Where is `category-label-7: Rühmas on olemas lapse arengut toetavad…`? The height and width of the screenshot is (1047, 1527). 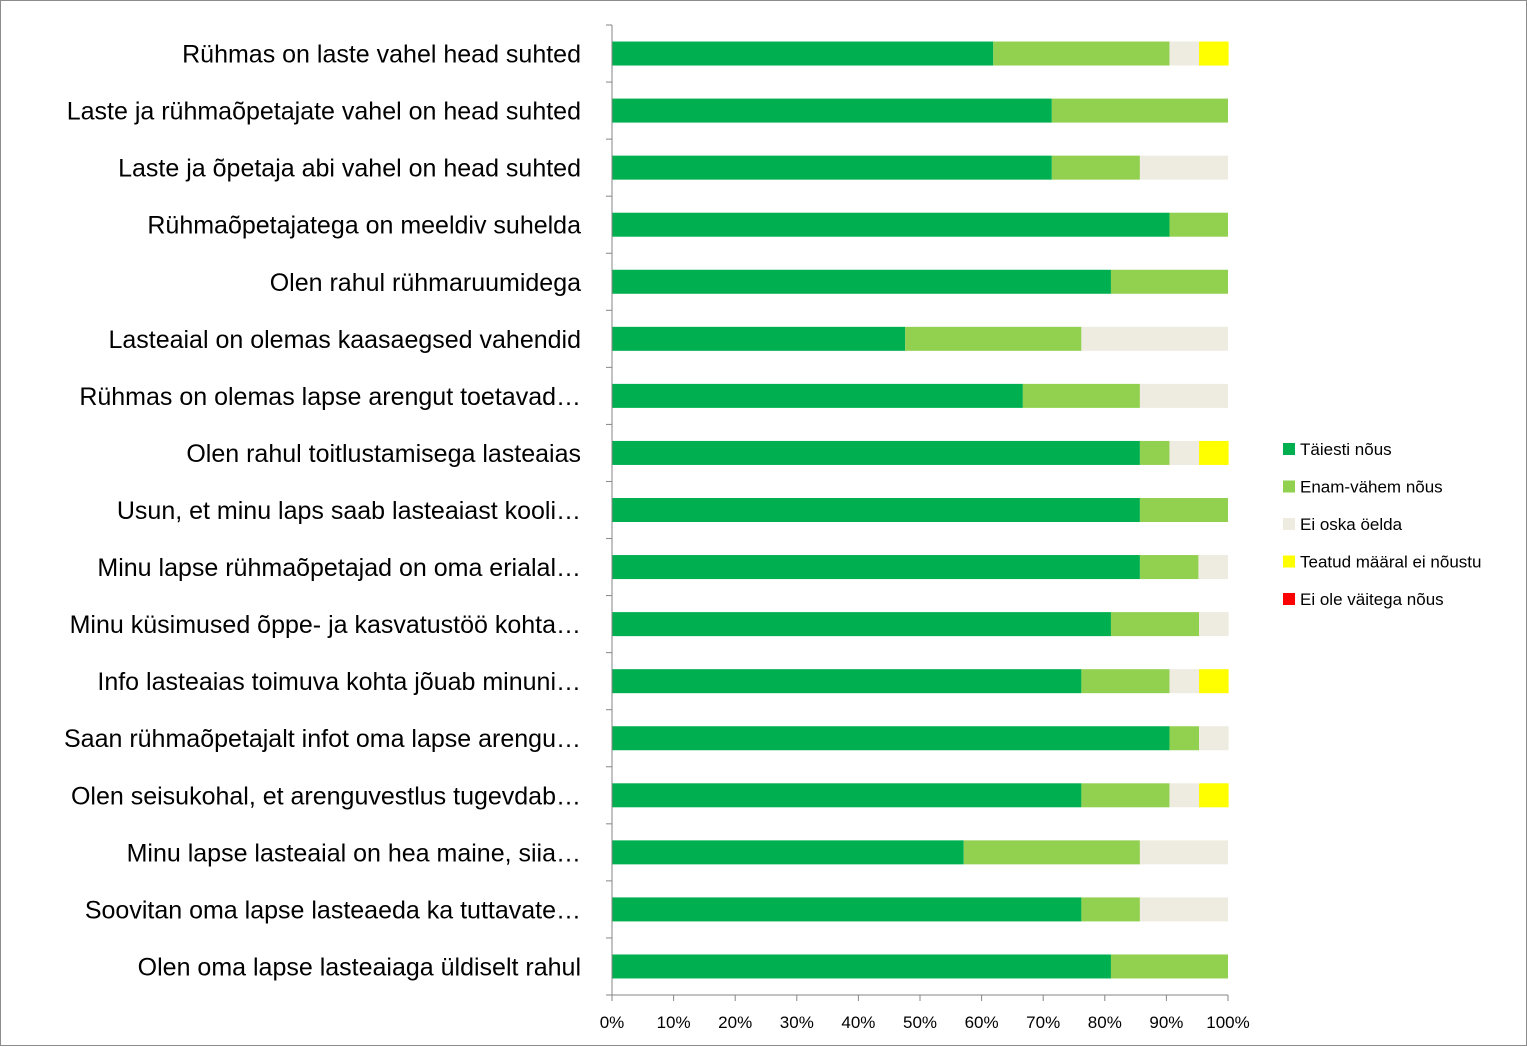
category-label-7: Rühmas on olemas lapse arengut toetavad… is located at coordinates (330, 397).